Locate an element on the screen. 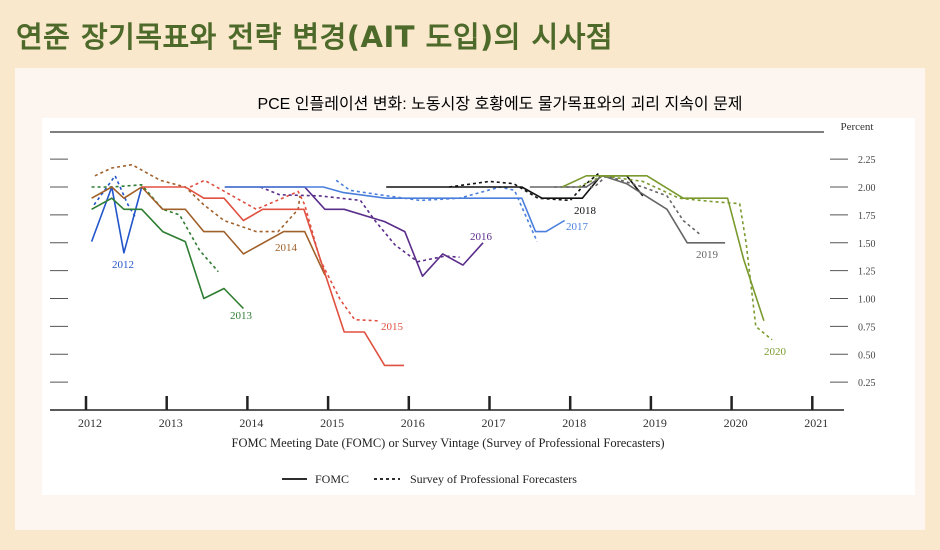  series-2015-spf is located at coordinates (284, 250).